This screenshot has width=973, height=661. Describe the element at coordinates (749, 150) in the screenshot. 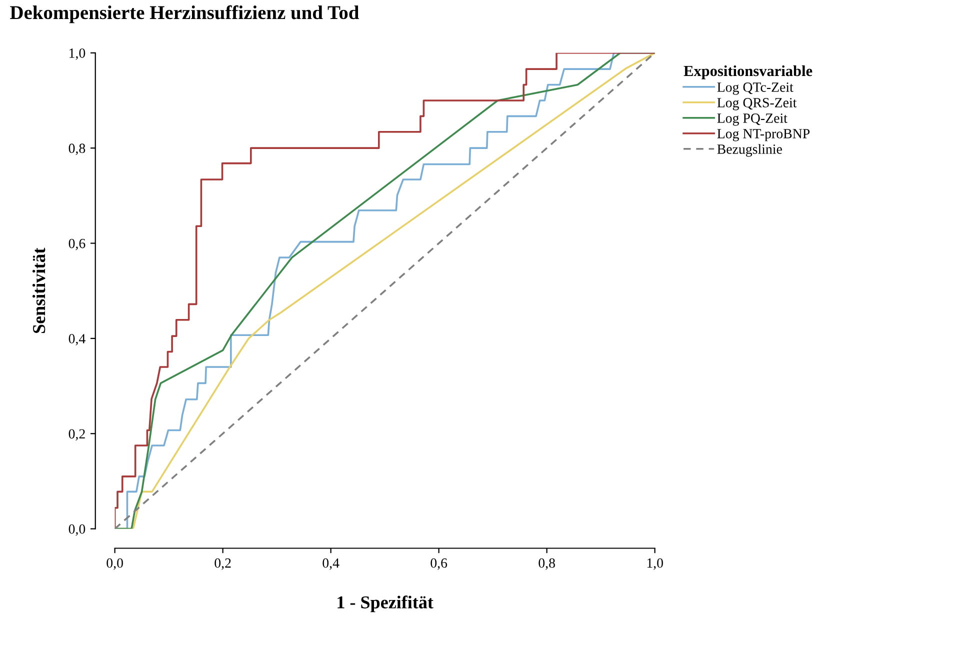

I see `legend-label: Bezugslinie` at that location.